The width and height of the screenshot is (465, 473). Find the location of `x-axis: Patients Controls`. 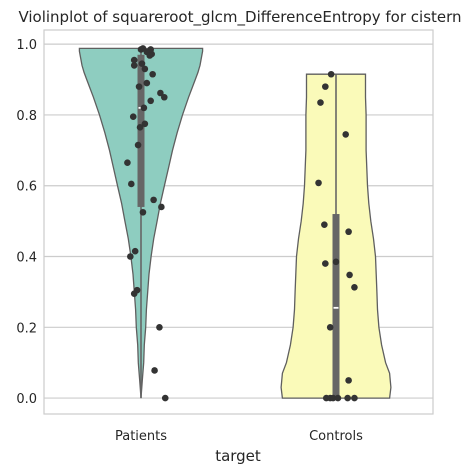

x-axis: Patients Controls is located at coordinates (239, 436).